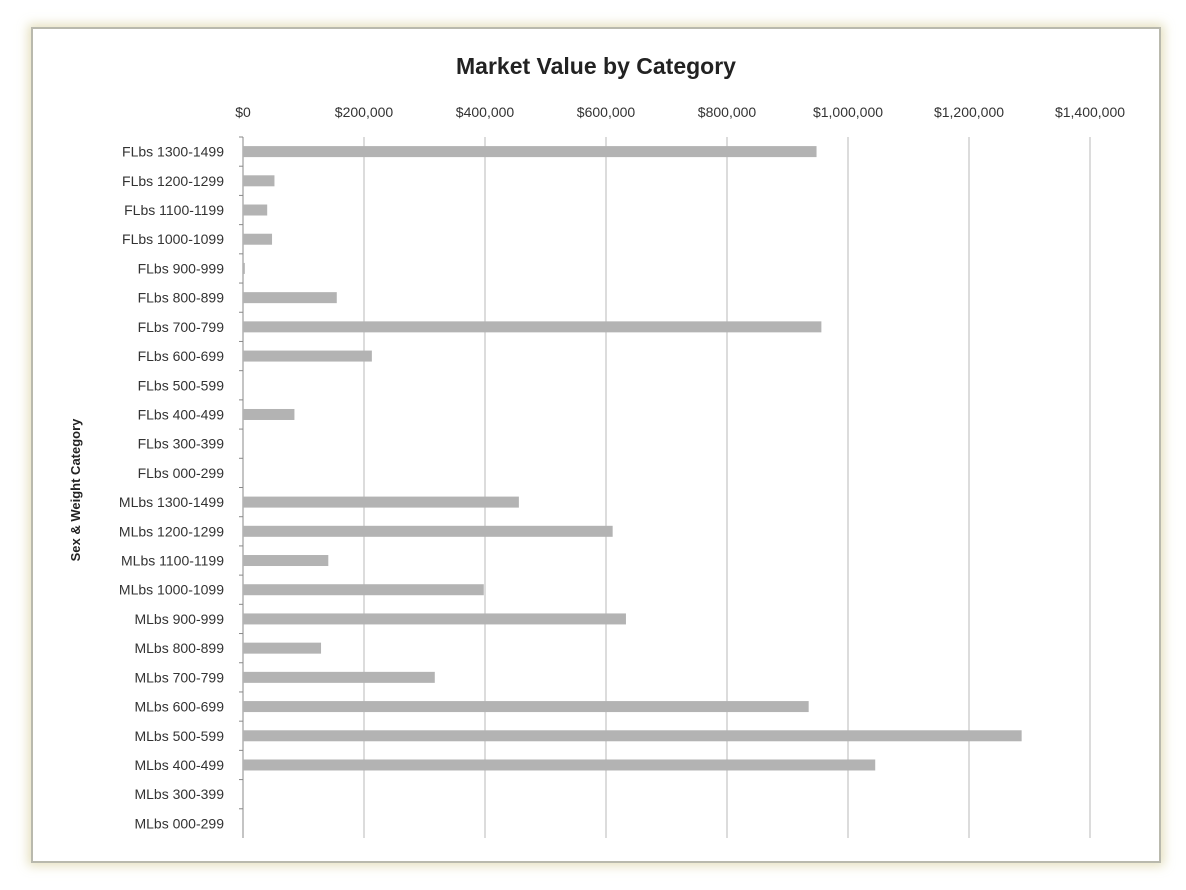  Describe the element at coordinates (181, 268) in the screenshot. I see `category-label: FLbs 900-999` at that location.